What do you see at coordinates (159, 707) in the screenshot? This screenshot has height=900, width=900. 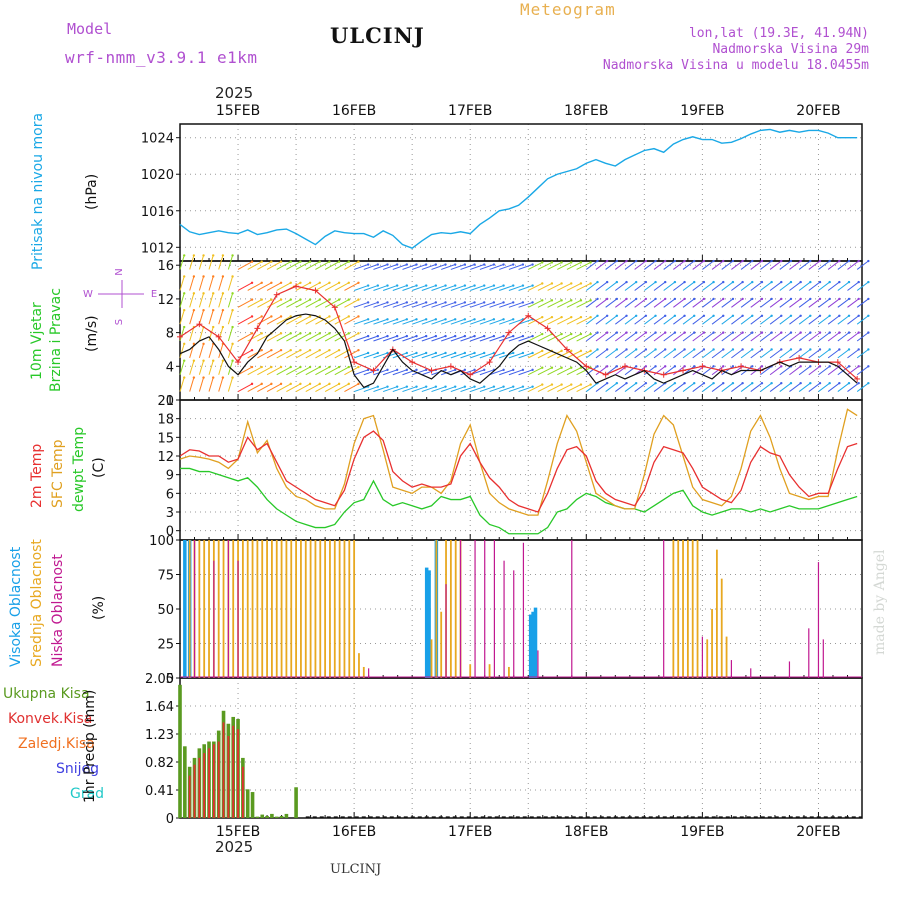 I see `precip-ytick-label: 1.64` at bounding box center [159, 707].